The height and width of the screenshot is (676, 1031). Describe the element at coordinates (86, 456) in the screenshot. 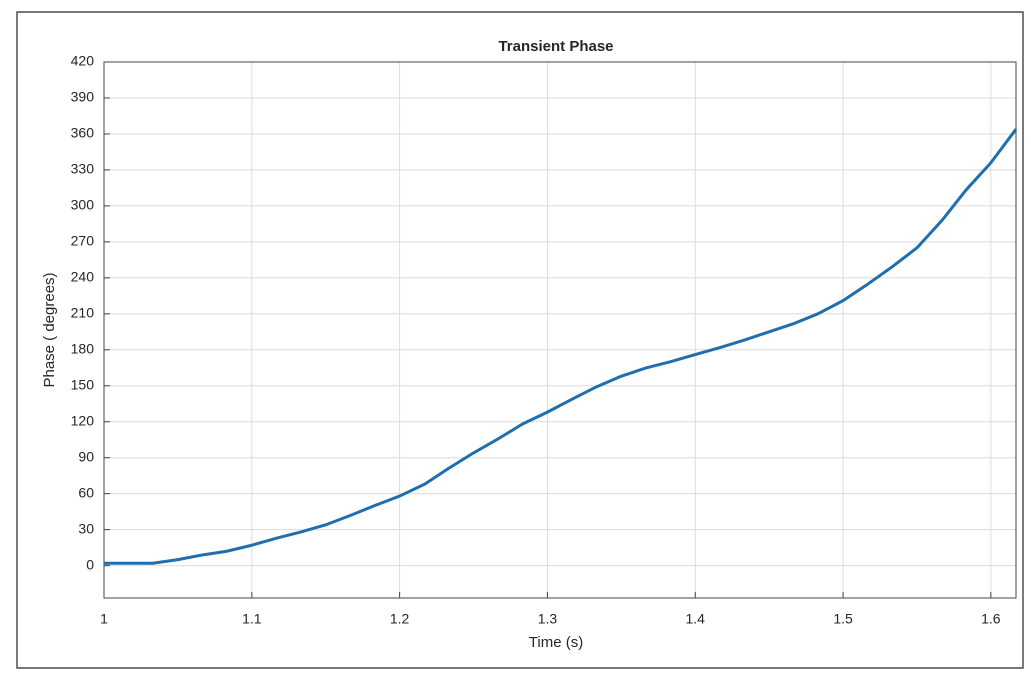

I see `y-tick-label: 90` at that location.